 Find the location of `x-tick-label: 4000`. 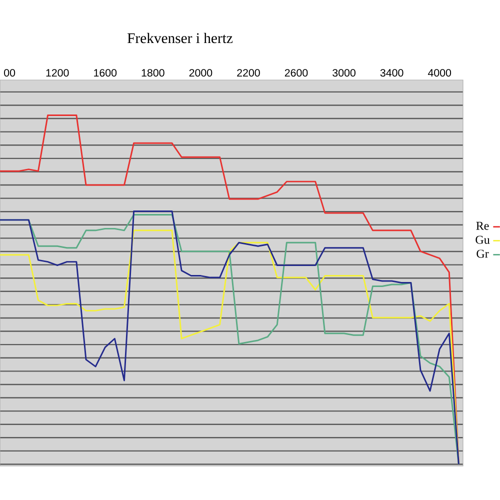

x-tick-label: 4000 is located at coordinates (440, 73).